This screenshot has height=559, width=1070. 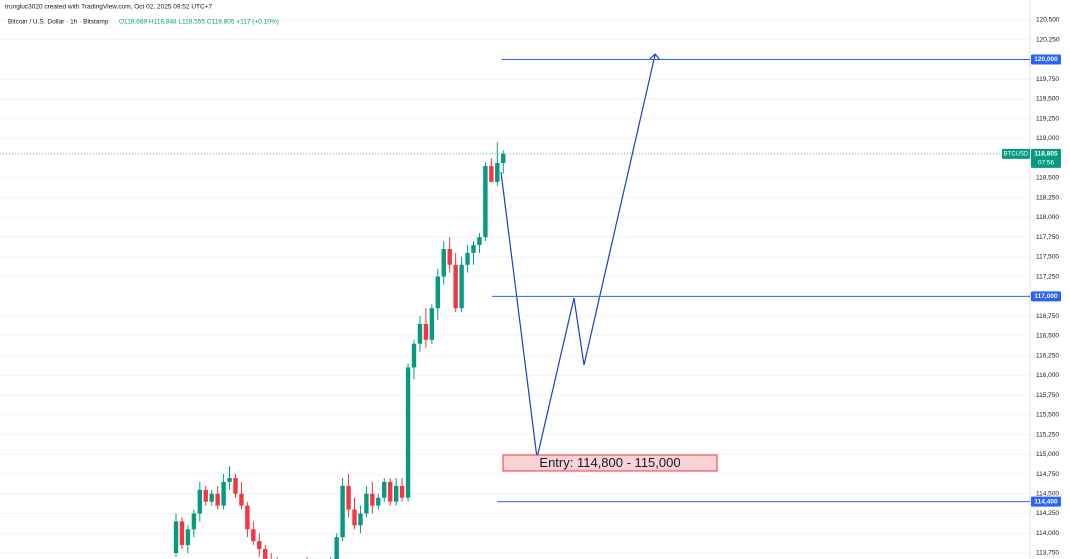 What do you see at coordinates (1047, 395) in the screenshot?
I see `y-tick-label: 115,750` at bounding box center [1047, 395].